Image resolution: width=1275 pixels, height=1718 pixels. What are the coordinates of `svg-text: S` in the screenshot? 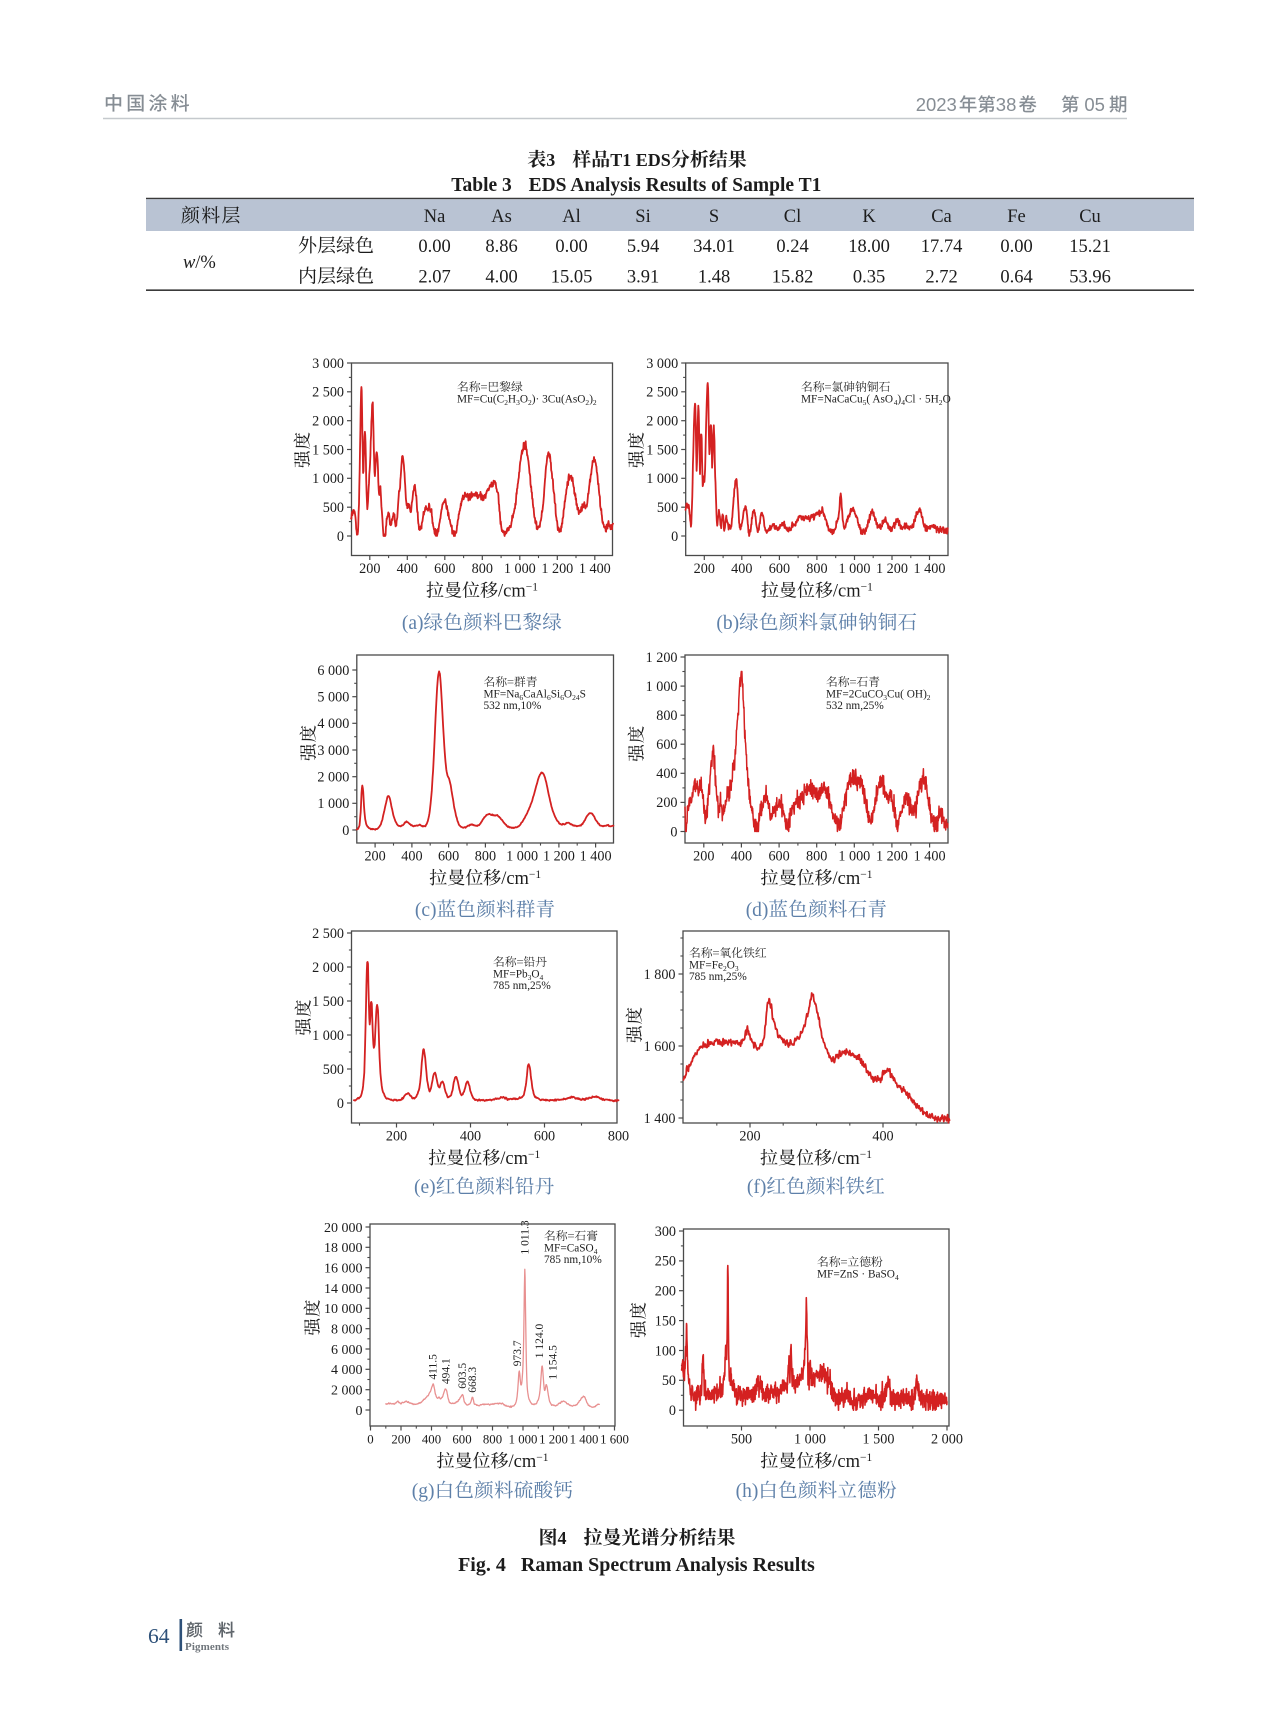 It's located at (583, 694).